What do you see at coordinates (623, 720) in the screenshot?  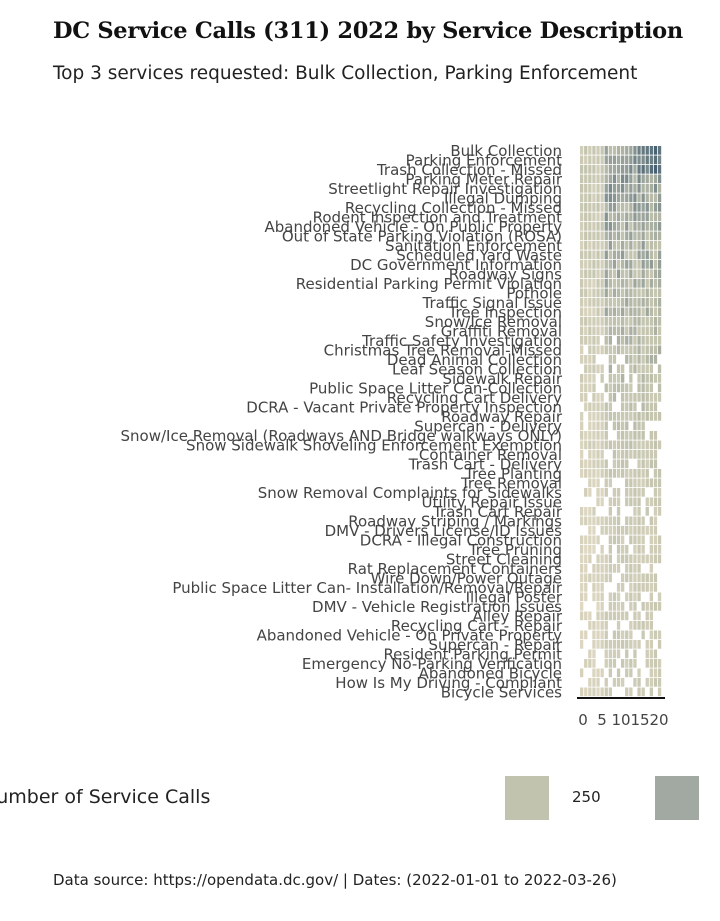 I see `x-tick-labels: 0 5 10 15 20` at bounding box center [623, 720].